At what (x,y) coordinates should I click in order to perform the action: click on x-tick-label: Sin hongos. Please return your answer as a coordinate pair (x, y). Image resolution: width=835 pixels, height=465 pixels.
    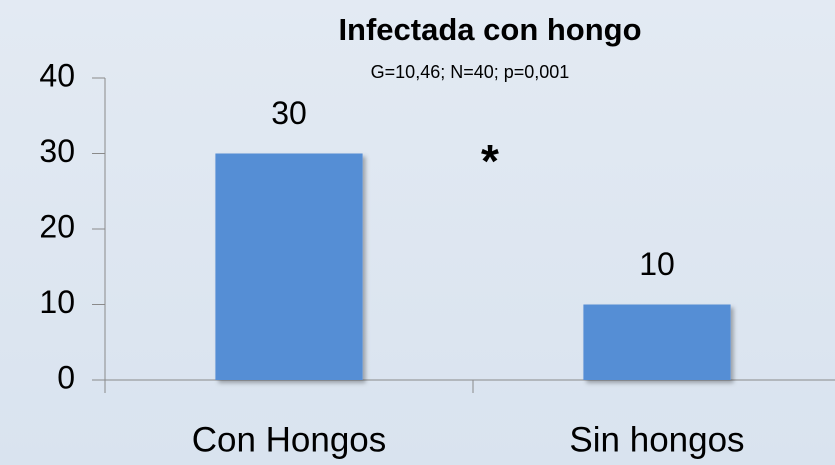
    Looking at the image, I should click on (656, 439).